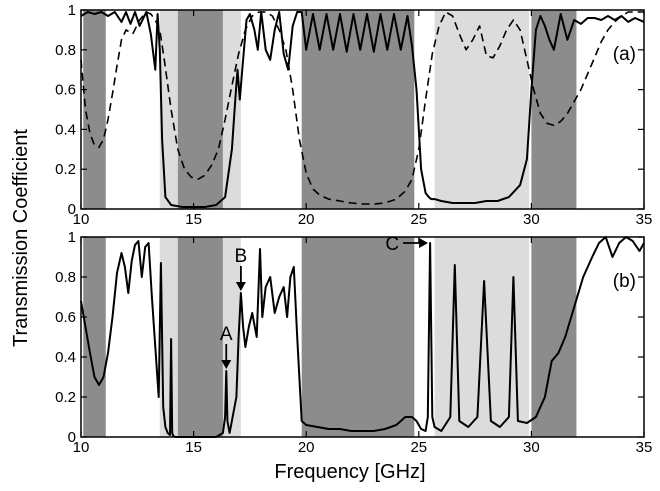 Image resolution: width=660 pixels, height=491 pixels. What do you see at coordinates (349, 472) in the screenshot?
I see `x-axis-label: Frequency [GHz]` at bounding box center [349, 472].